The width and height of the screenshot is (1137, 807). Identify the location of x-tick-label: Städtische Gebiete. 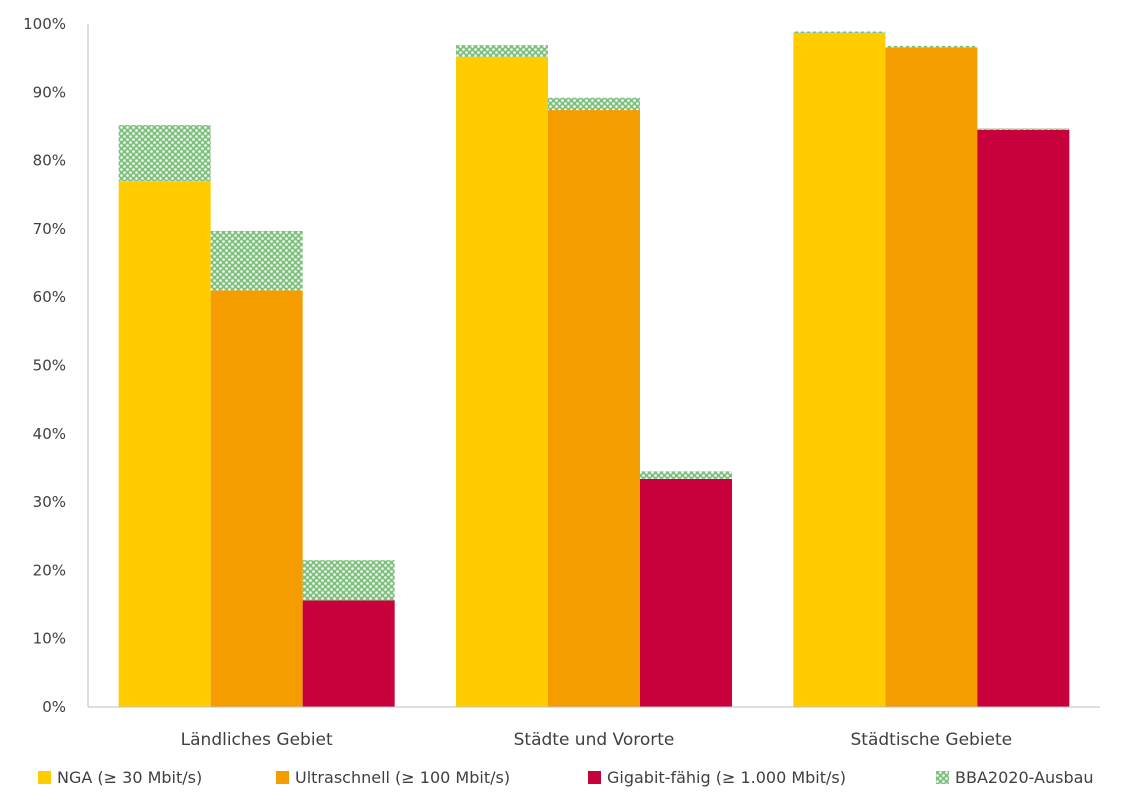
(932, 740).